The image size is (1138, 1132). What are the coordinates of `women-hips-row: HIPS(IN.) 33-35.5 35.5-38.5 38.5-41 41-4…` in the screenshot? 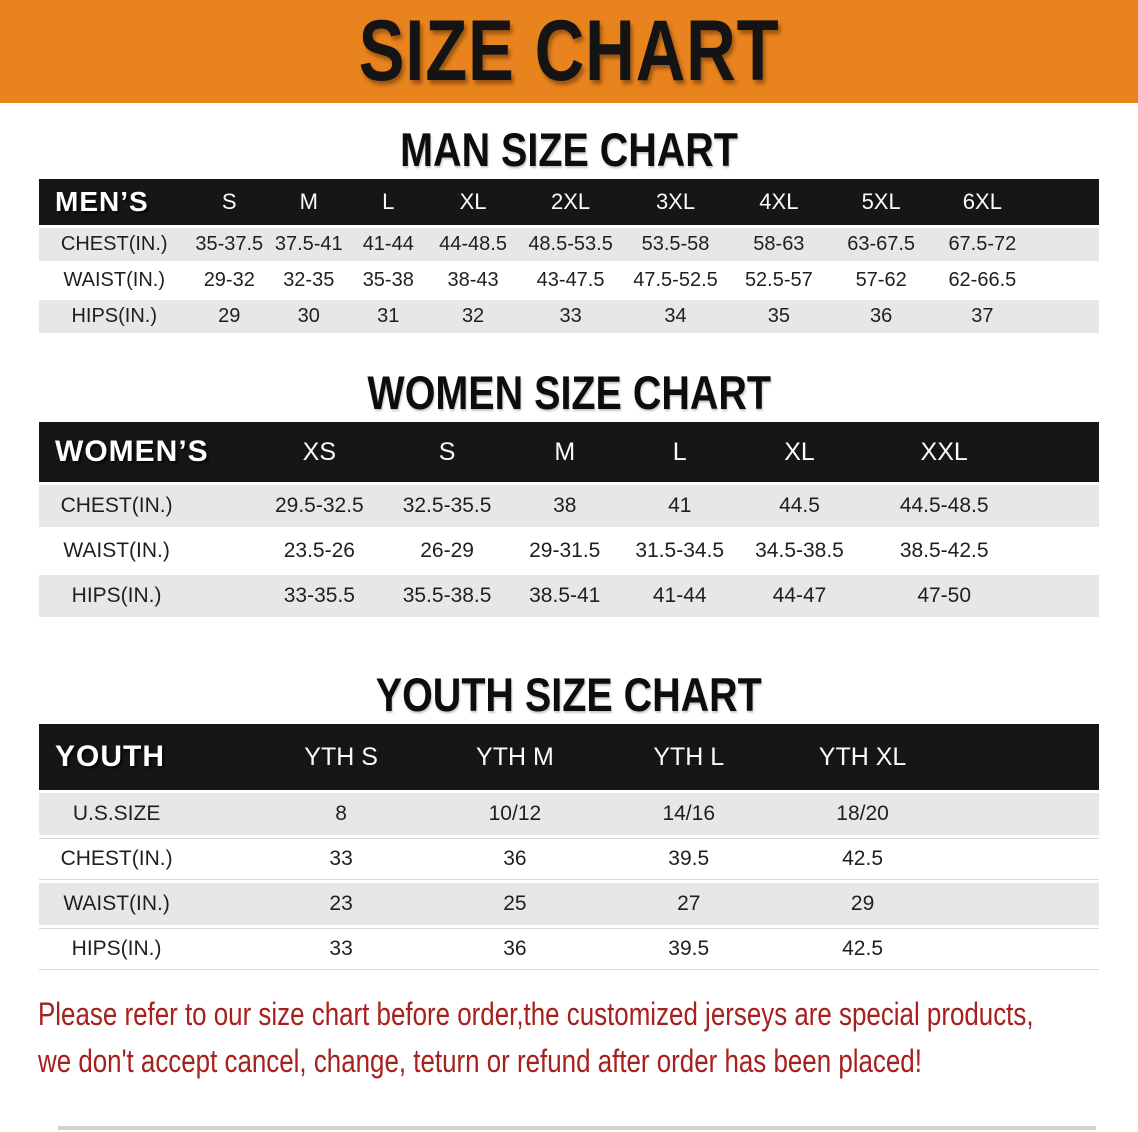 It's located at (569, 596).